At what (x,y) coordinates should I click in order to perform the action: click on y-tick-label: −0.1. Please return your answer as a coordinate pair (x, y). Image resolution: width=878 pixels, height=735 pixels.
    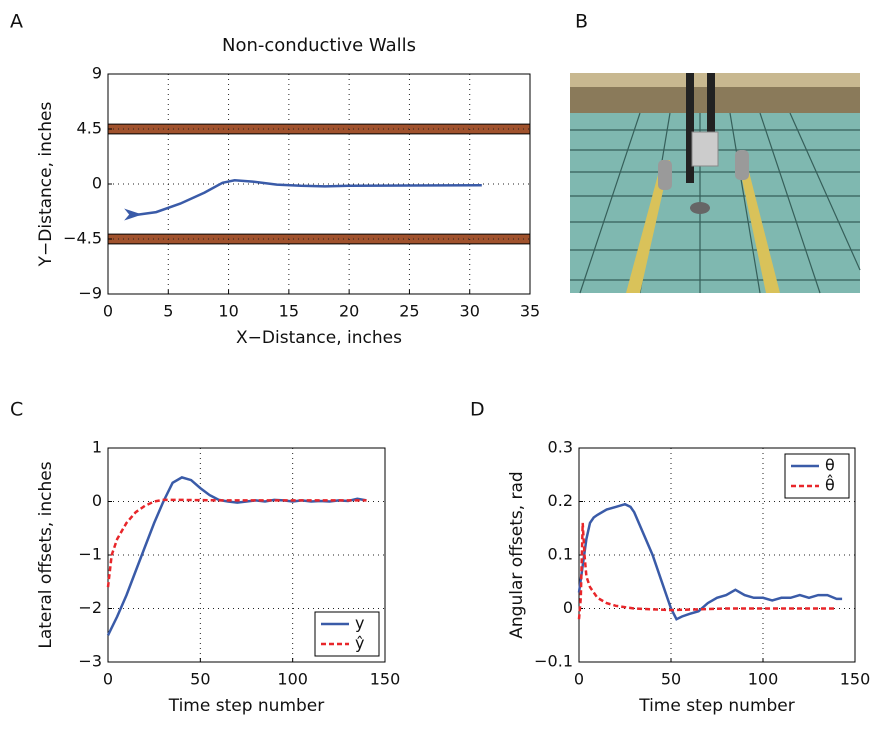
    Looking at the image, I should click on (553, 661).